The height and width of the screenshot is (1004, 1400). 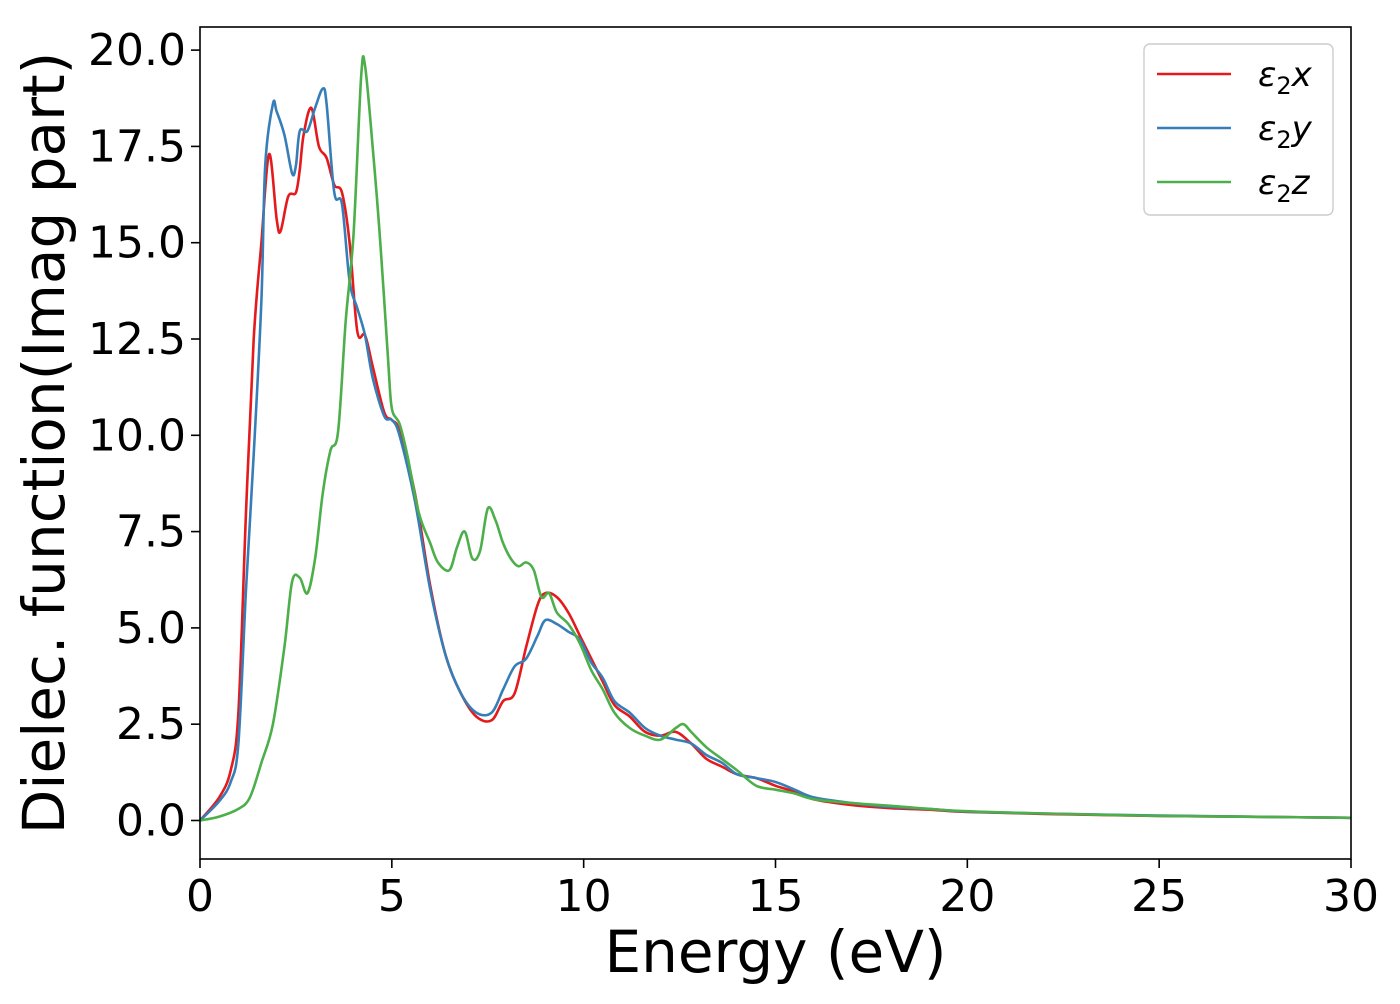 I want to click on legend-label-y: ε2y, so click(x=1285, y=131).